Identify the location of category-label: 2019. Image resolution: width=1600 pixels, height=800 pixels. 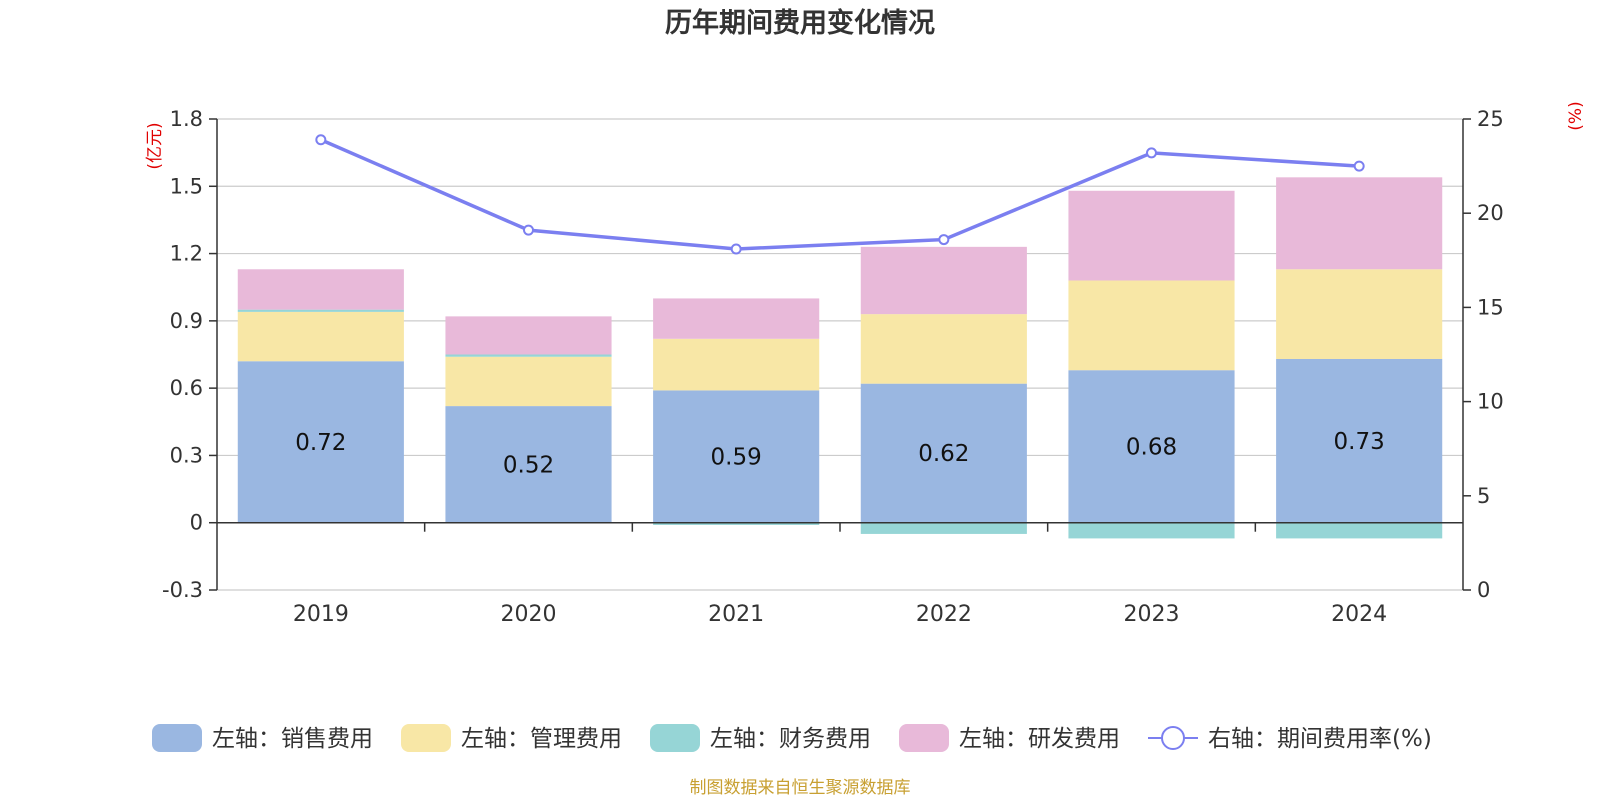
(321, 614).